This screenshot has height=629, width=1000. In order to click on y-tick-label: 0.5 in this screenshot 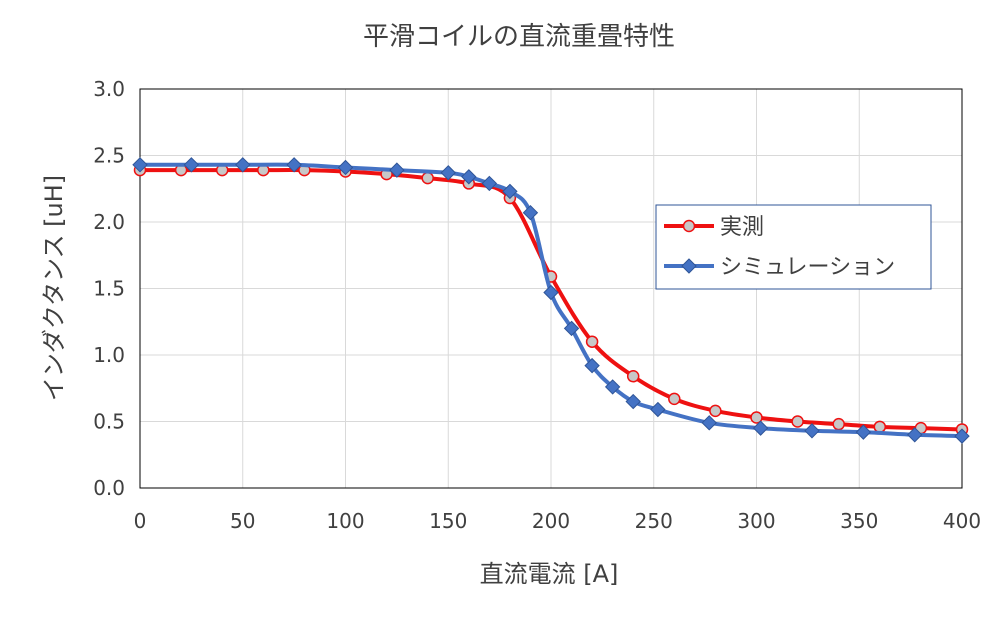, I will do `click(109, 422)`.